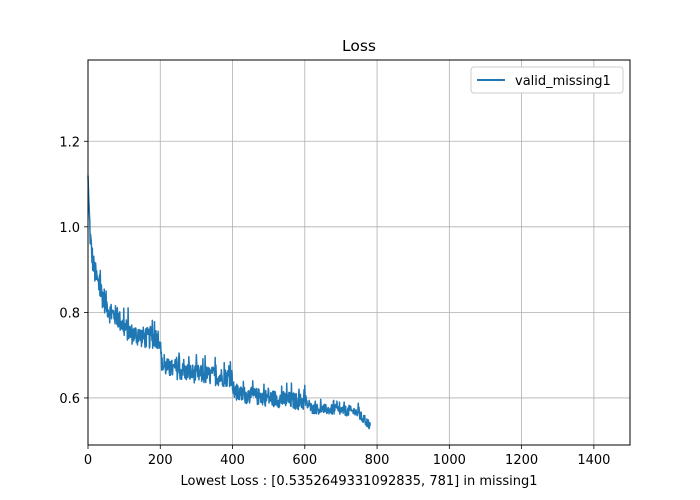 The image size is (700, 500). I want to click on y-tick-label: 0.8, so click(69, 313).